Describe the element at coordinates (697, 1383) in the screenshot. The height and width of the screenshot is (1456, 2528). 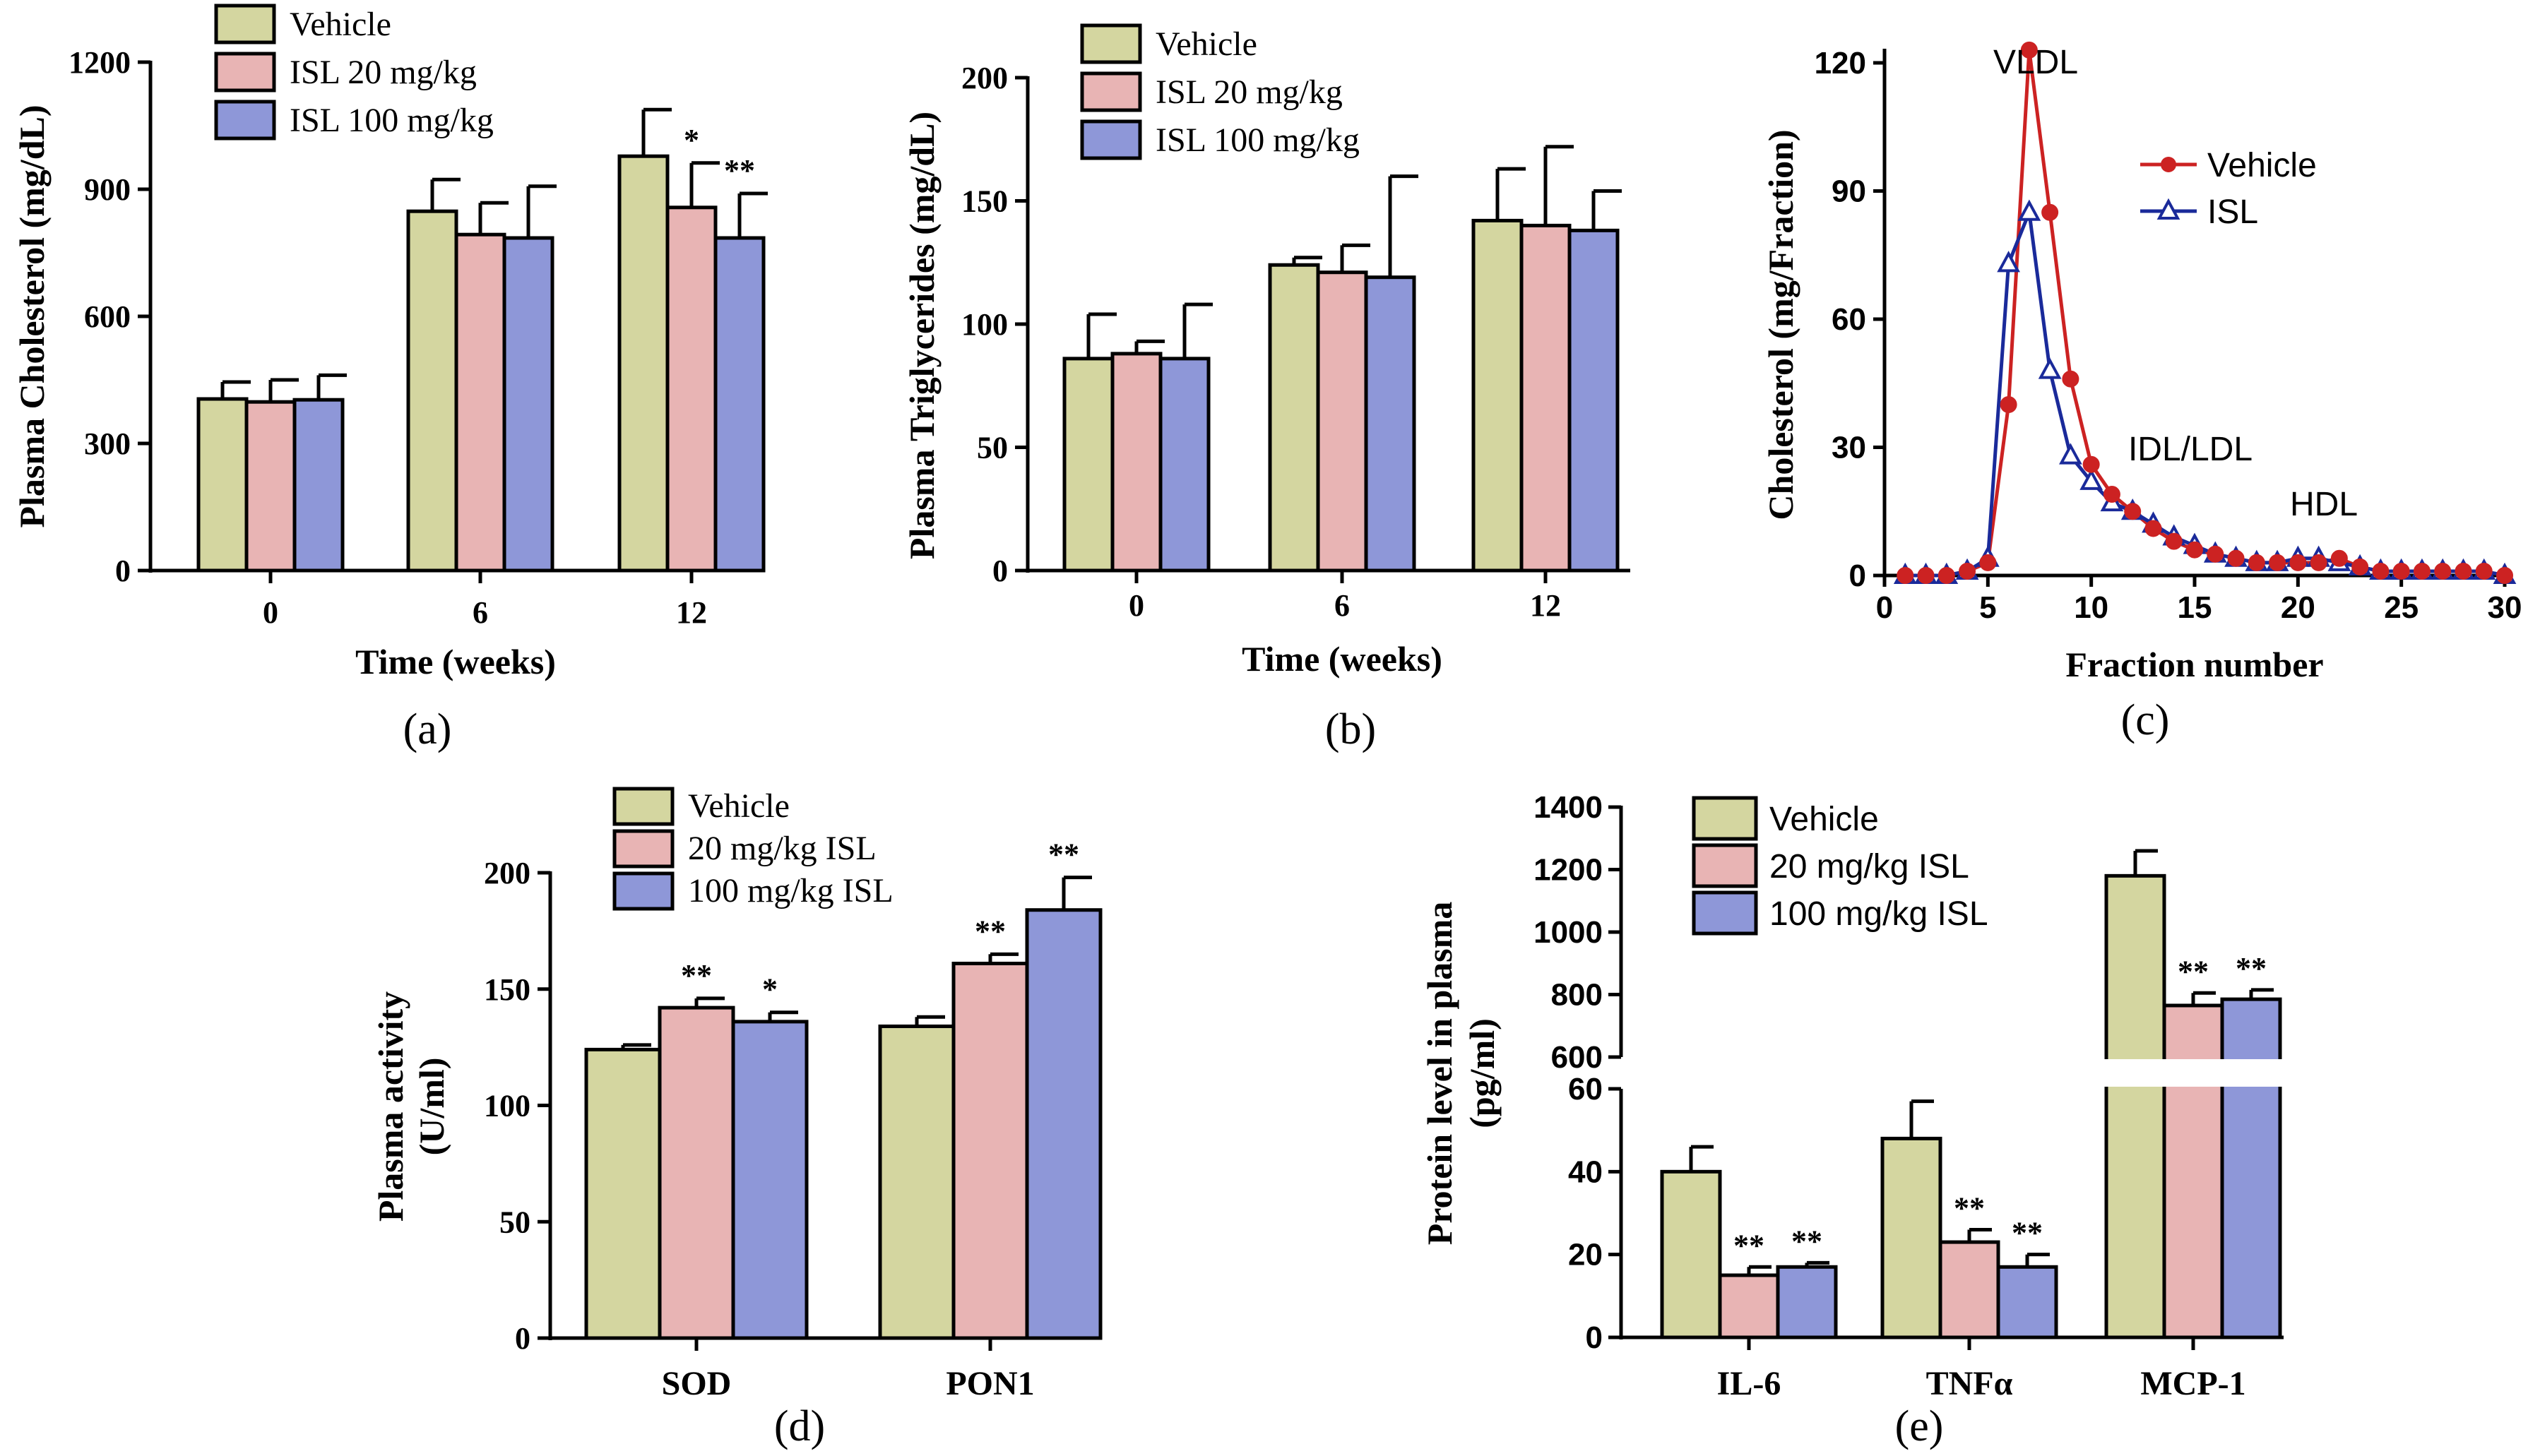
I see `x-tick-label: SOD` at that location.